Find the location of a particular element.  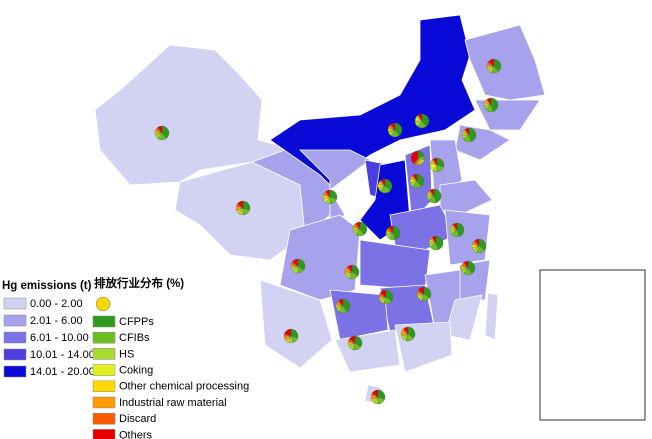

legend-label: Other chemical processing is located at coordinates (184, 387).